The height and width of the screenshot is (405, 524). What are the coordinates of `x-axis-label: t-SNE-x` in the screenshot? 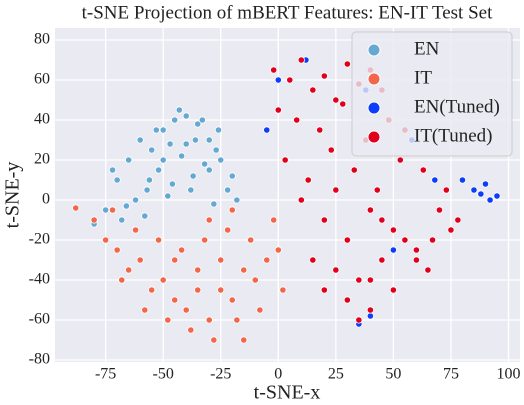 It's located at (287, 393).